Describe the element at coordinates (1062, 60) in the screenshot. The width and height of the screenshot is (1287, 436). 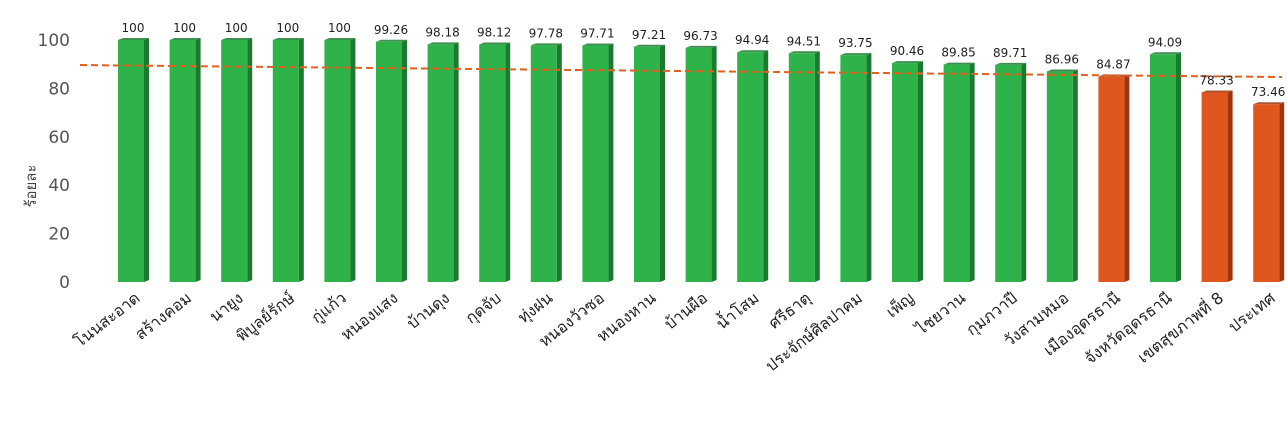
I see `data-label: 86.96` at that location.